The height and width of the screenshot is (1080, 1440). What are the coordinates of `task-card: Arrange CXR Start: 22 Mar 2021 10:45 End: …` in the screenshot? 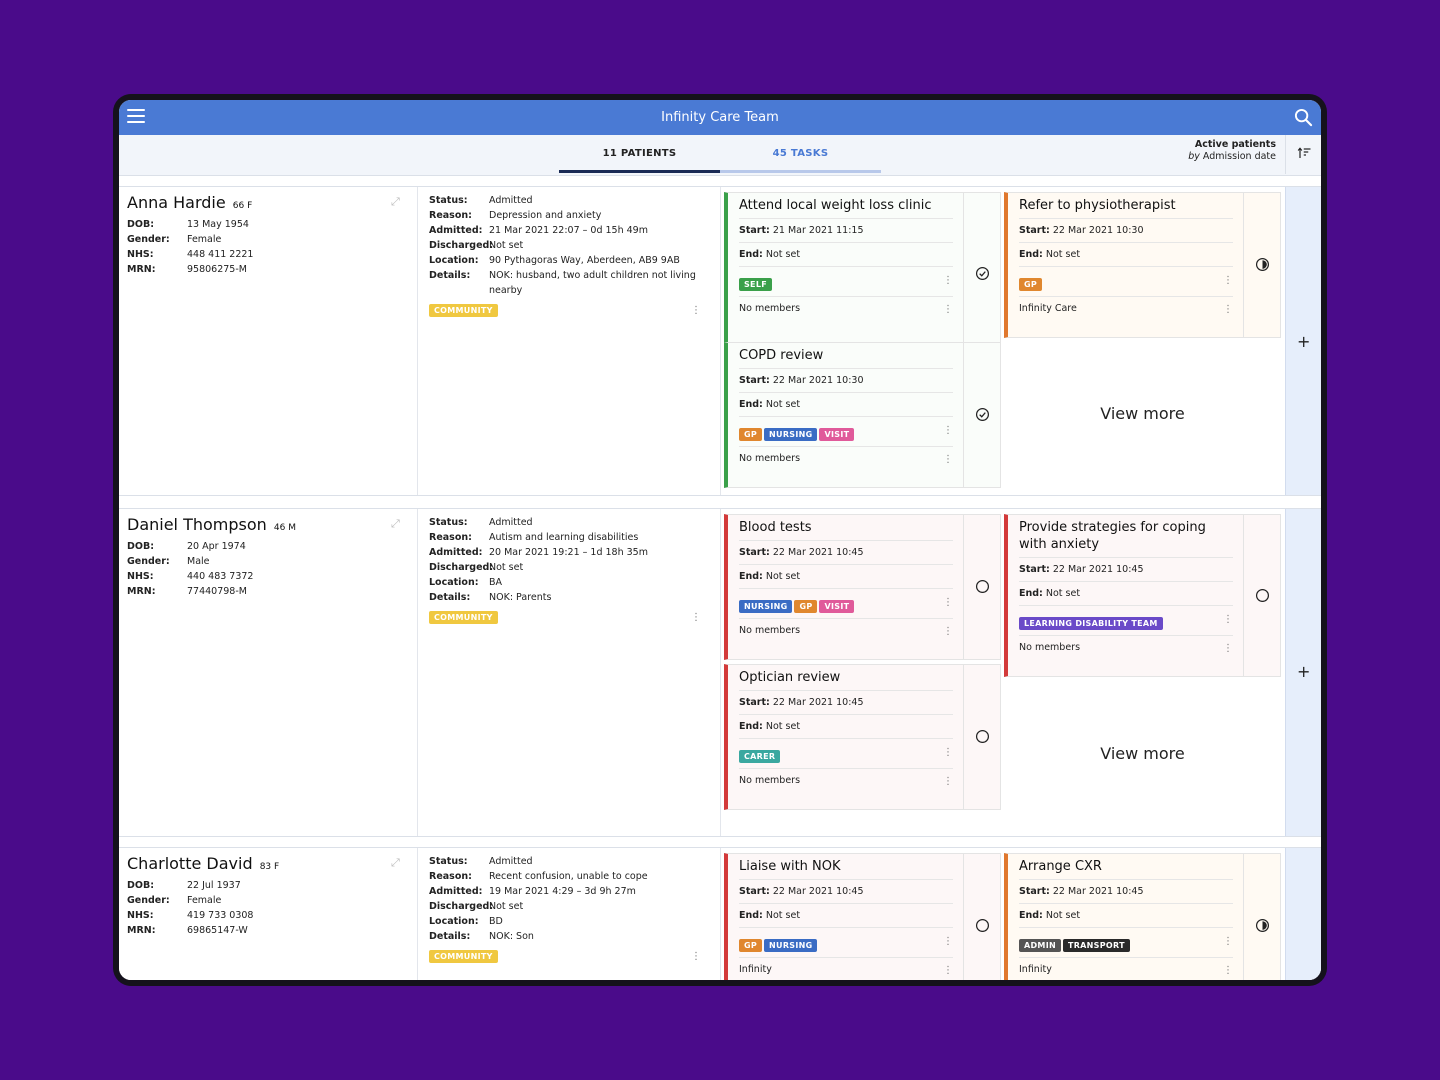 It's located at (1142, 916).